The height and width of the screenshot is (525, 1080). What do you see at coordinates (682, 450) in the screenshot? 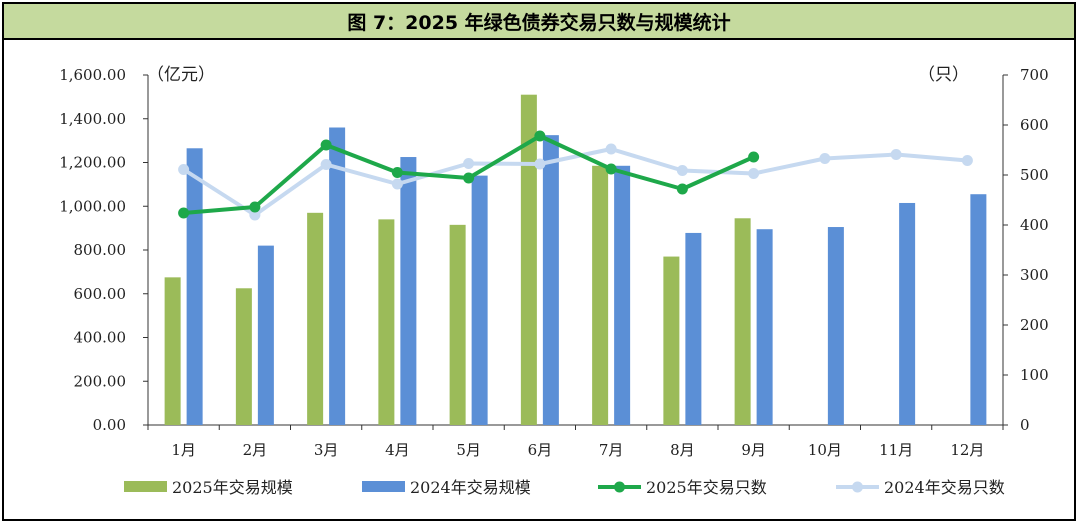
I see `x-tick-label: 8月` at bounding box center [682, 450].